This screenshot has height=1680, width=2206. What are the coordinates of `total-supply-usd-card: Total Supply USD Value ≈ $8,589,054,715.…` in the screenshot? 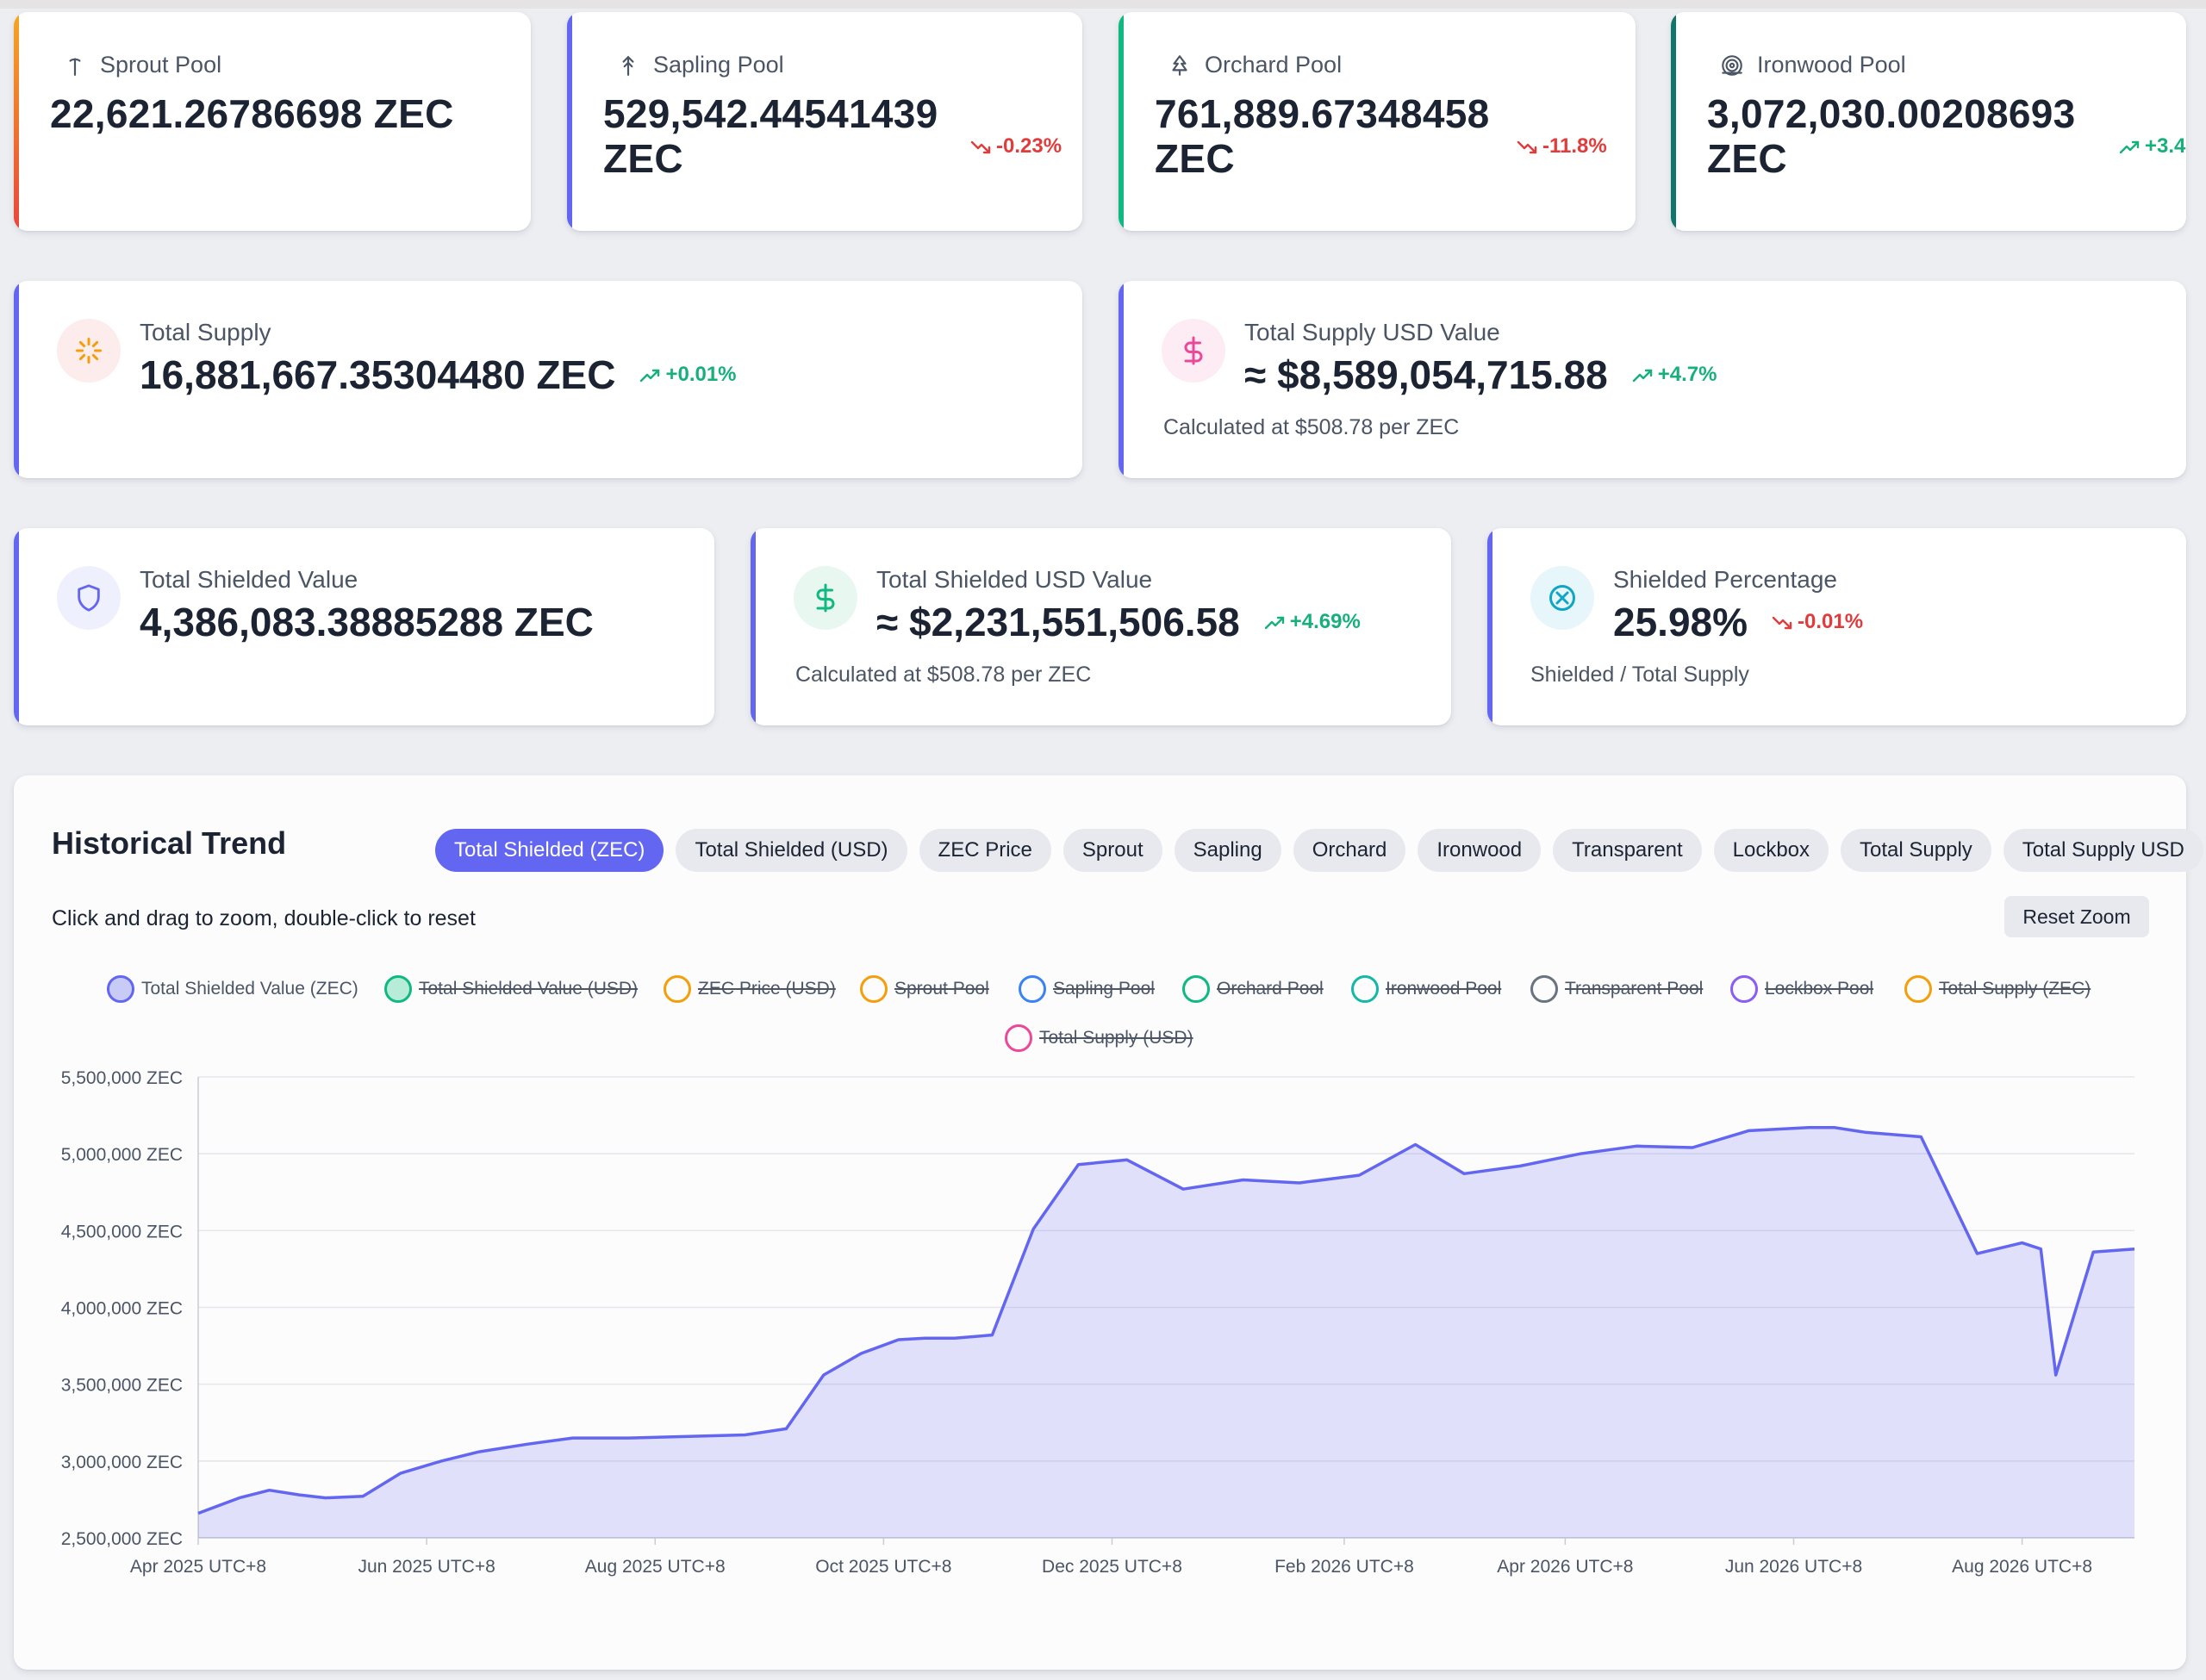 It's located at (1652, 380).